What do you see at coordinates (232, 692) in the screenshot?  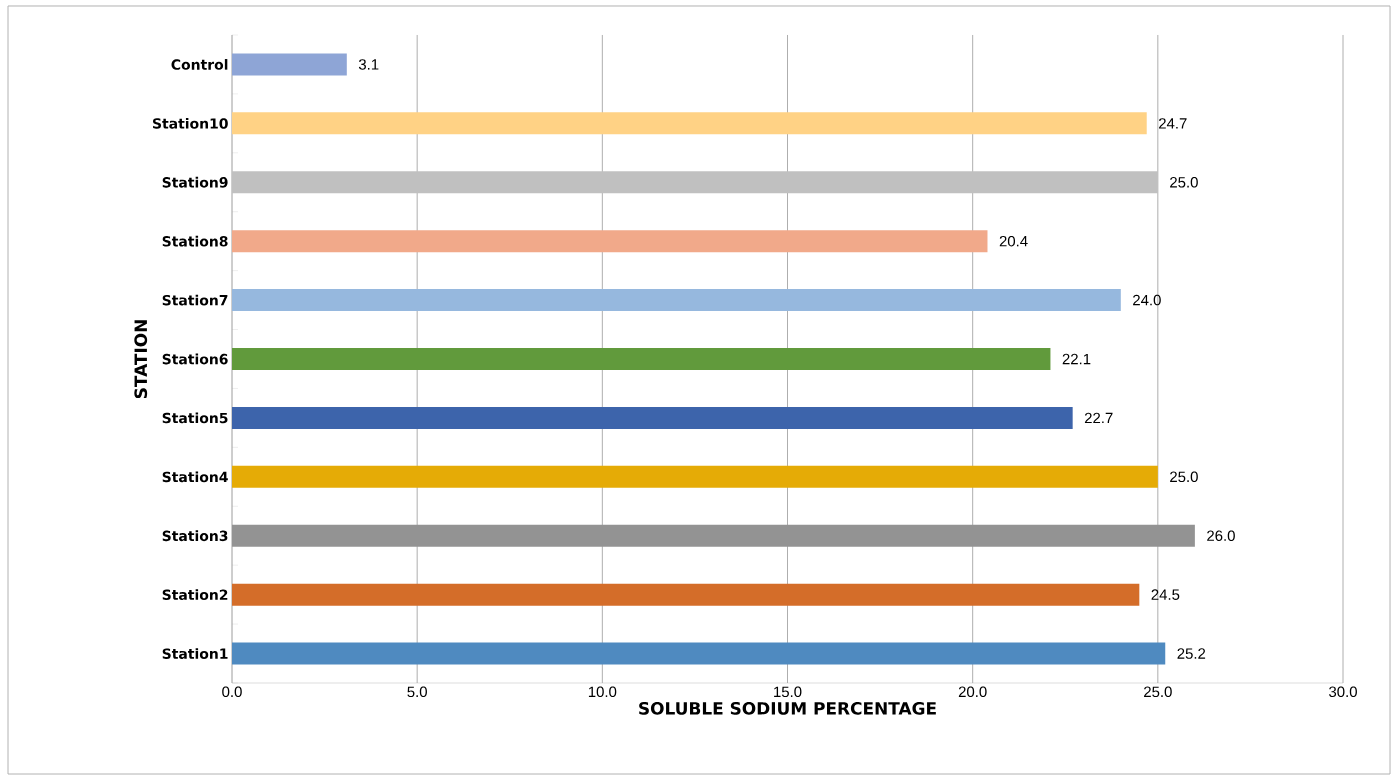 I see `x-tick-label: 0.0` at bounding box center [232, 692].